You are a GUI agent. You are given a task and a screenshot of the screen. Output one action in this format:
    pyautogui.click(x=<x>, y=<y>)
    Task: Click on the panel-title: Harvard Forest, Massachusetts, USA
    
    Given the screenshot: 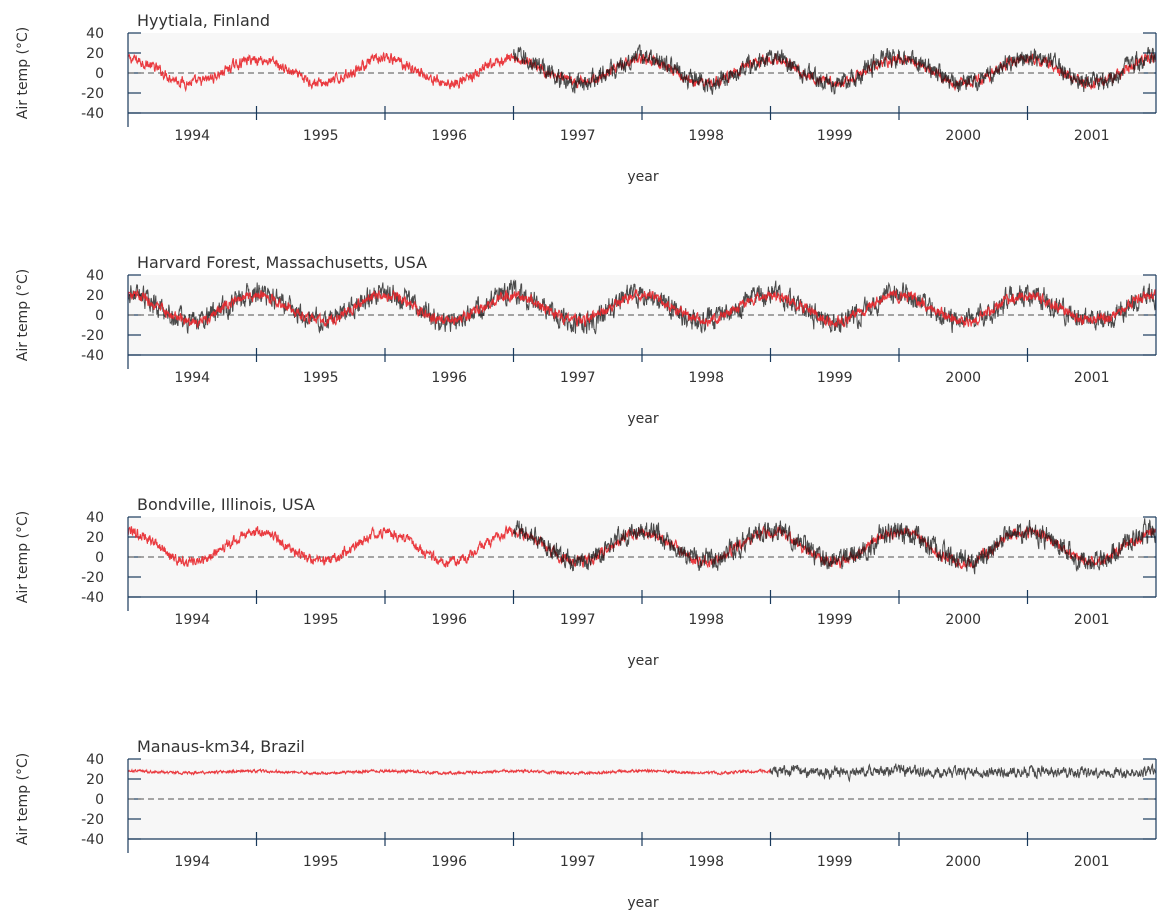 What is the action you would take?
    pyautogui.click(x=282, y=262)
    